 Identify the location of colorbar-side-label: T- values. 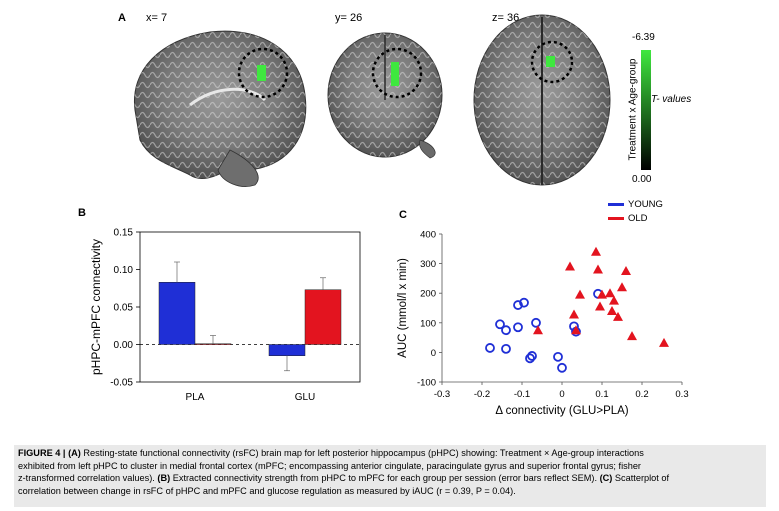
(671, 99).